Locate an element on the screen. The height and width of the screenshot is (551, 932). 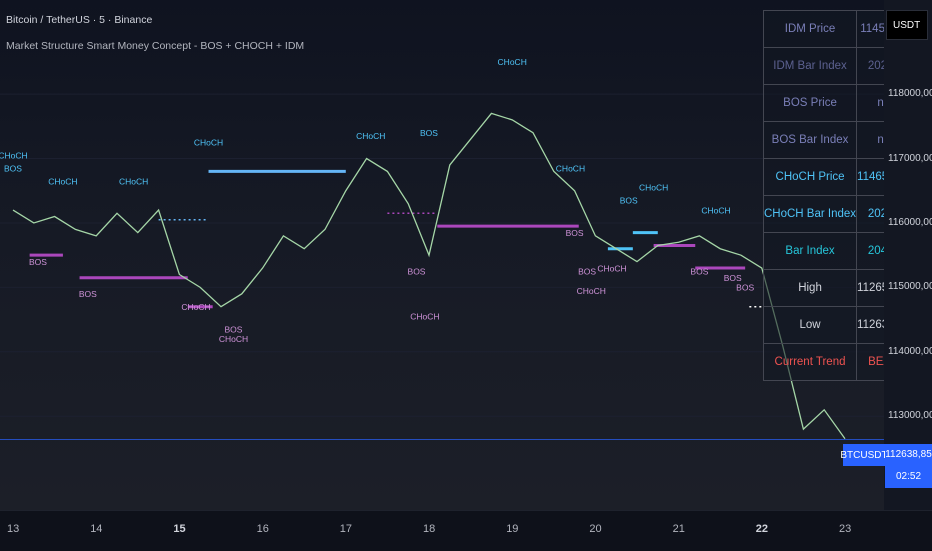
info-value: 20224 is located at coordinates (870, 66).